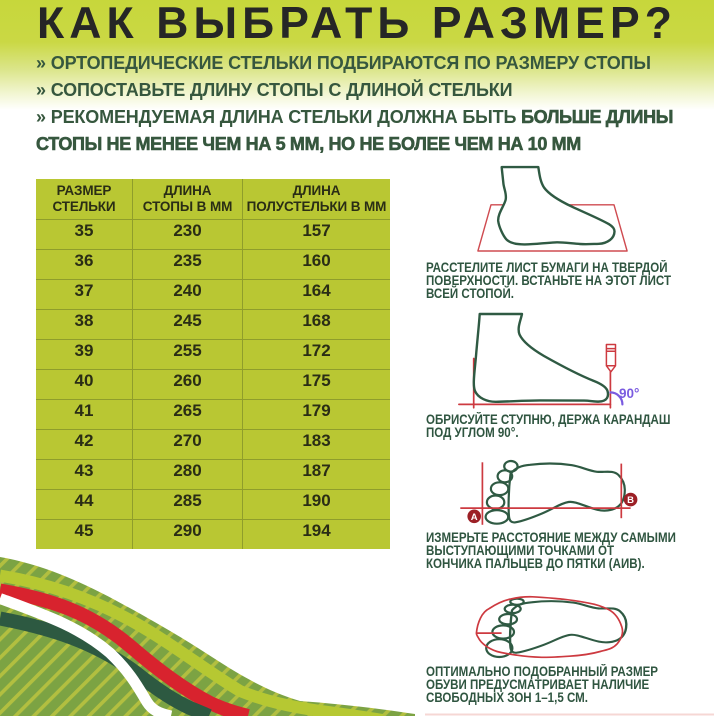  I want to click on svg-text: В, so click(630, 500).